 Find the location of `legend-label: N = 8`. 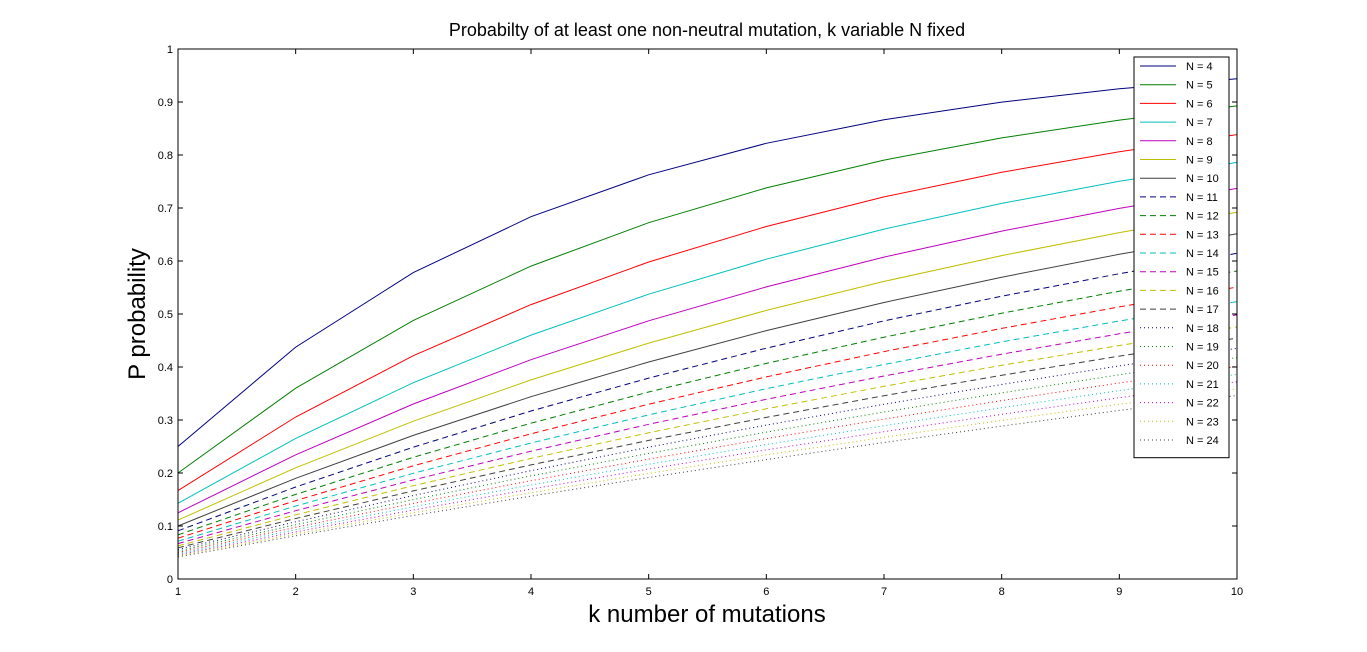

legend-label: N = 8 is located at coordinates (1199, 142).